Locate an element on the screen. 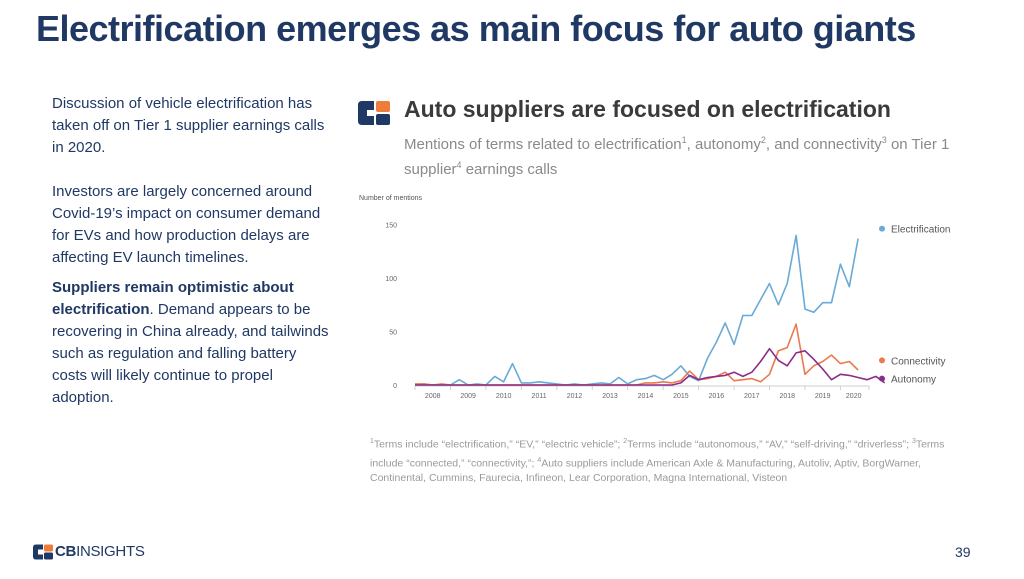 The width and height of the screenshot is (1024, 579). legend-dot-connectivity is located at coordinates (882, 360).